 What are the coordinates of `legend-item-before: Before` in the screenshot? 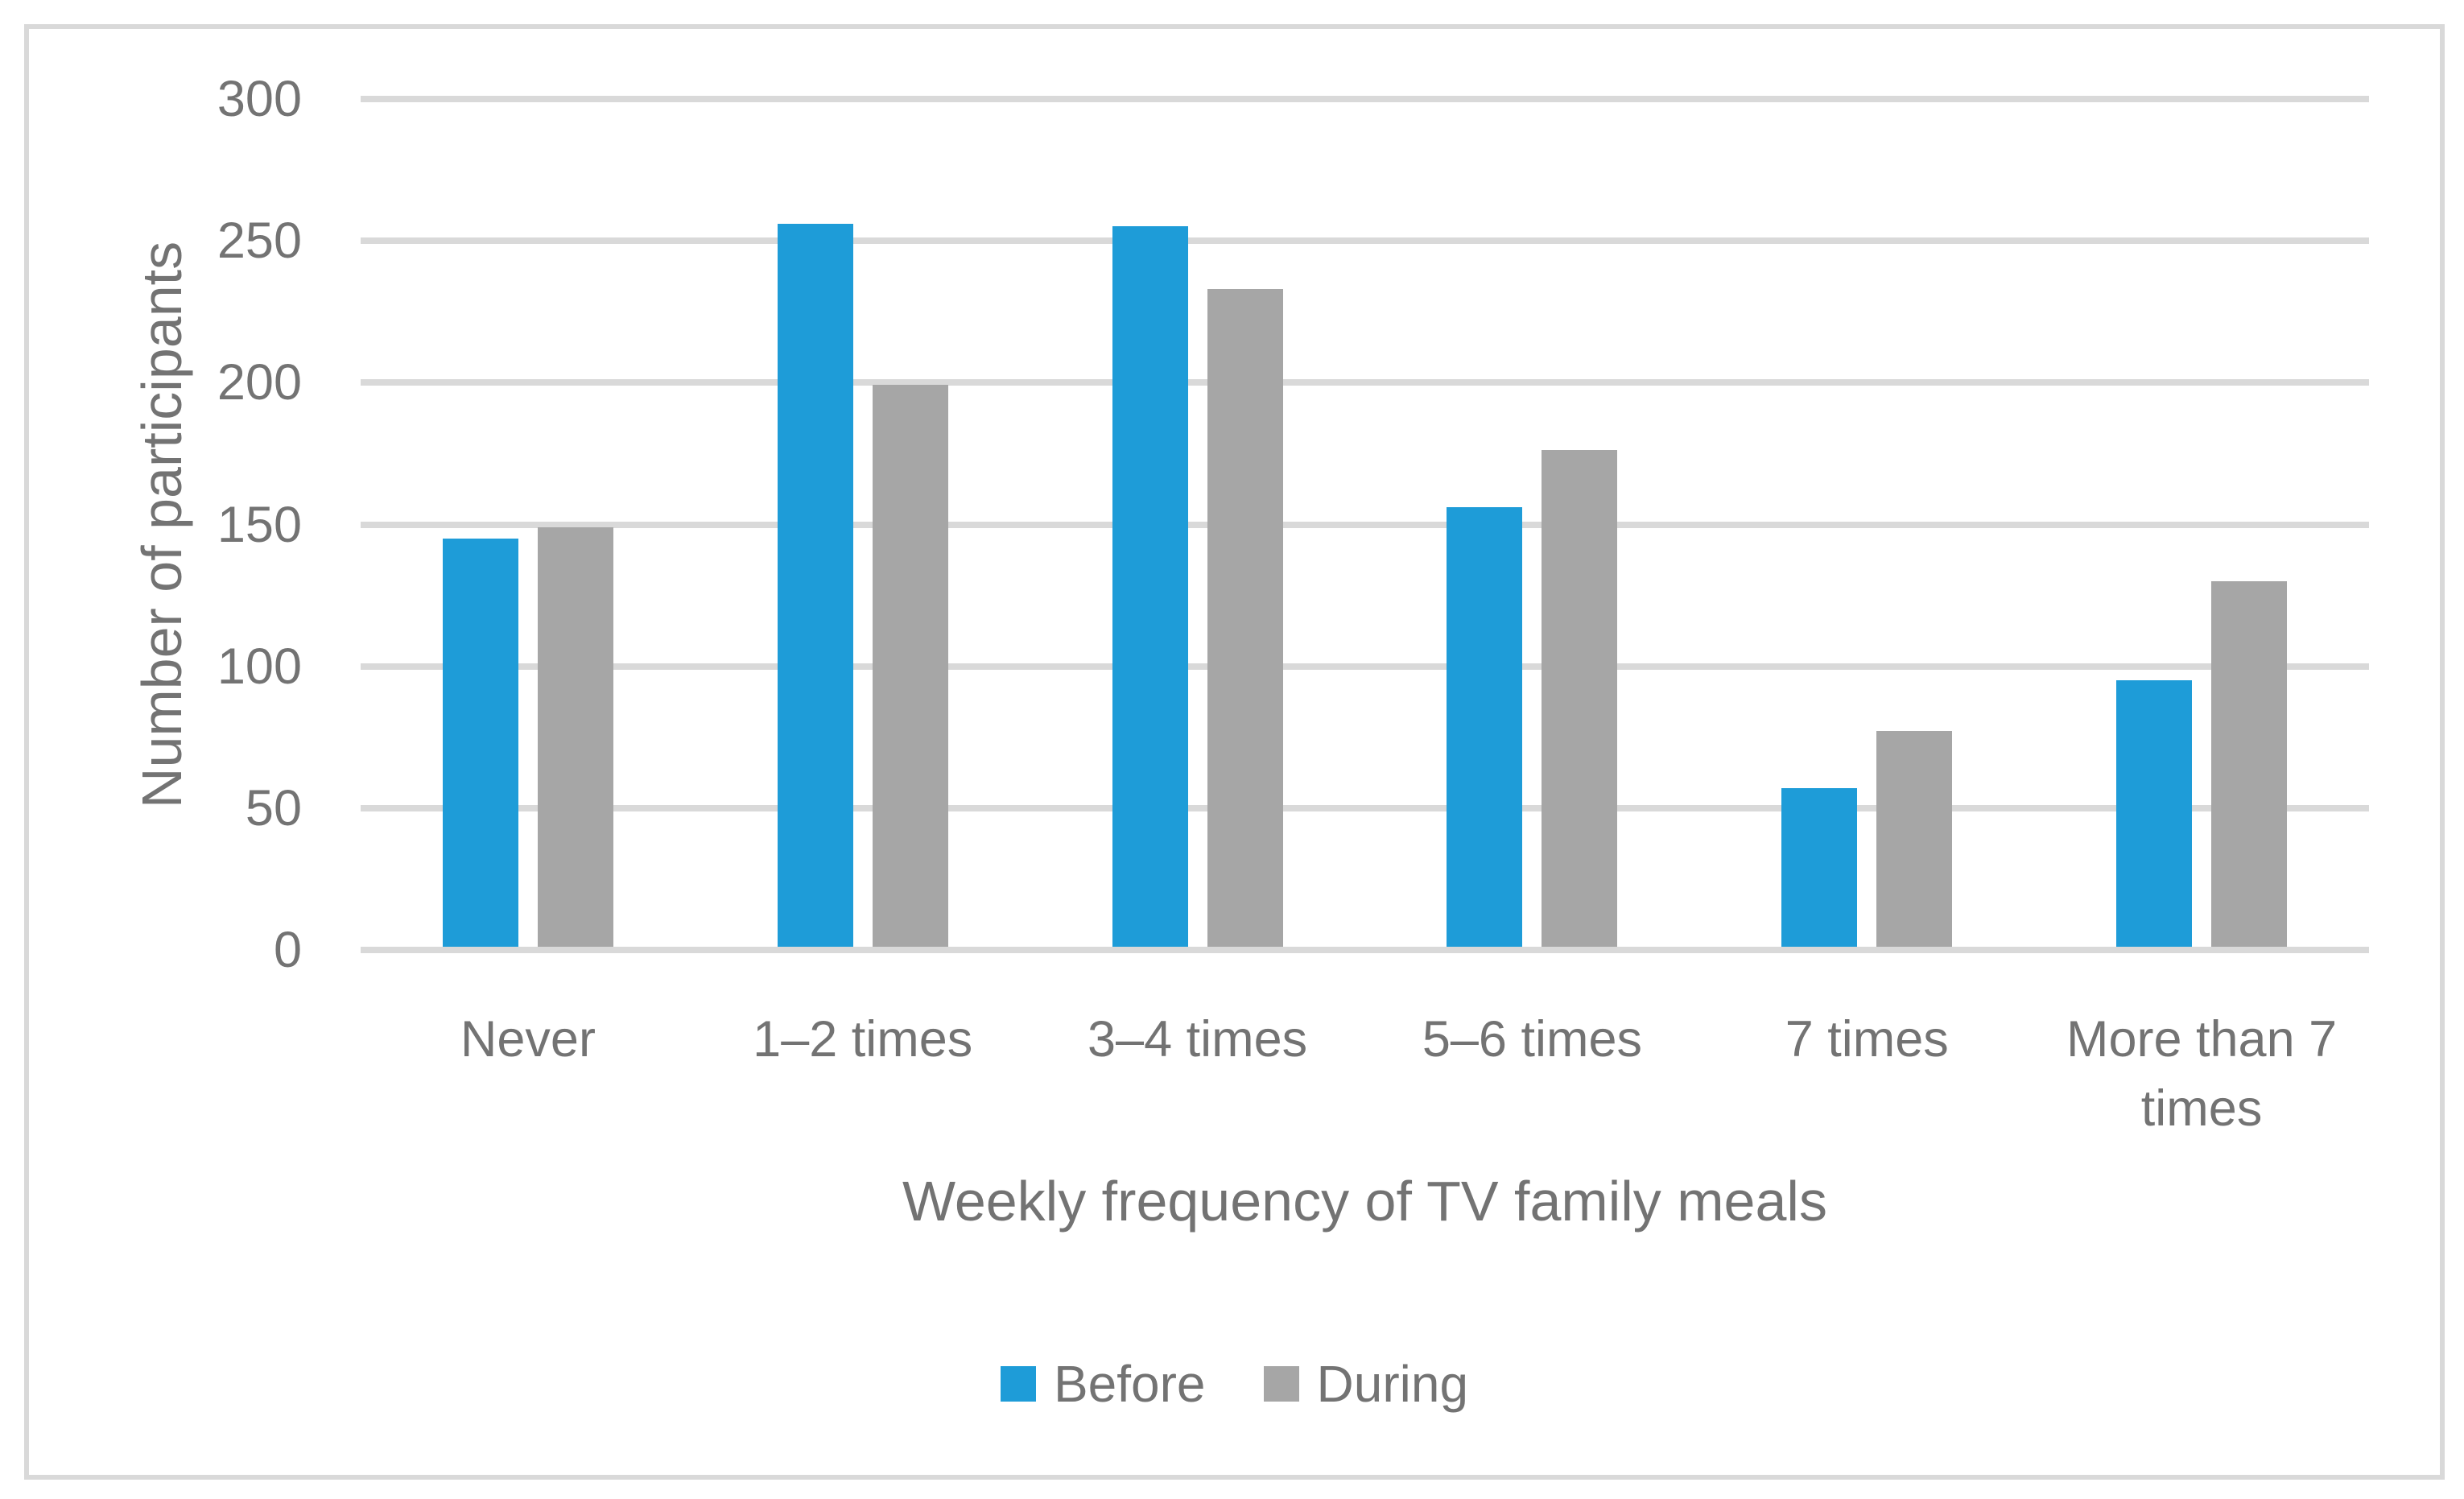 It's located at (1103, 1384).